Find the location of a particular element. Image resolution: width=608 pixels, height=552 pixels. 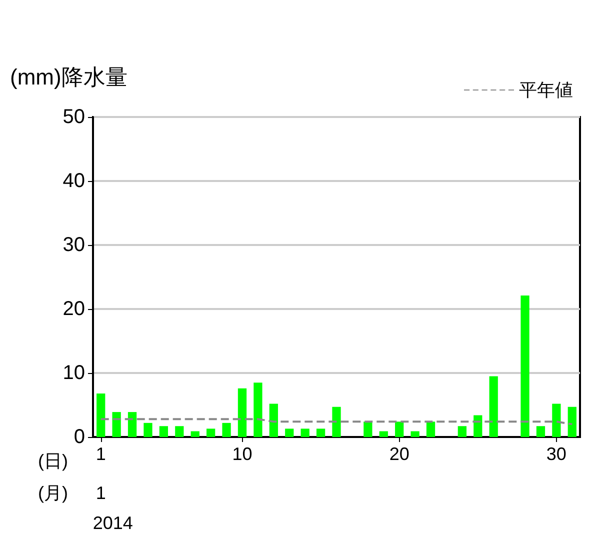

y-tick-label: 10 is located at coordinates (73, 373).